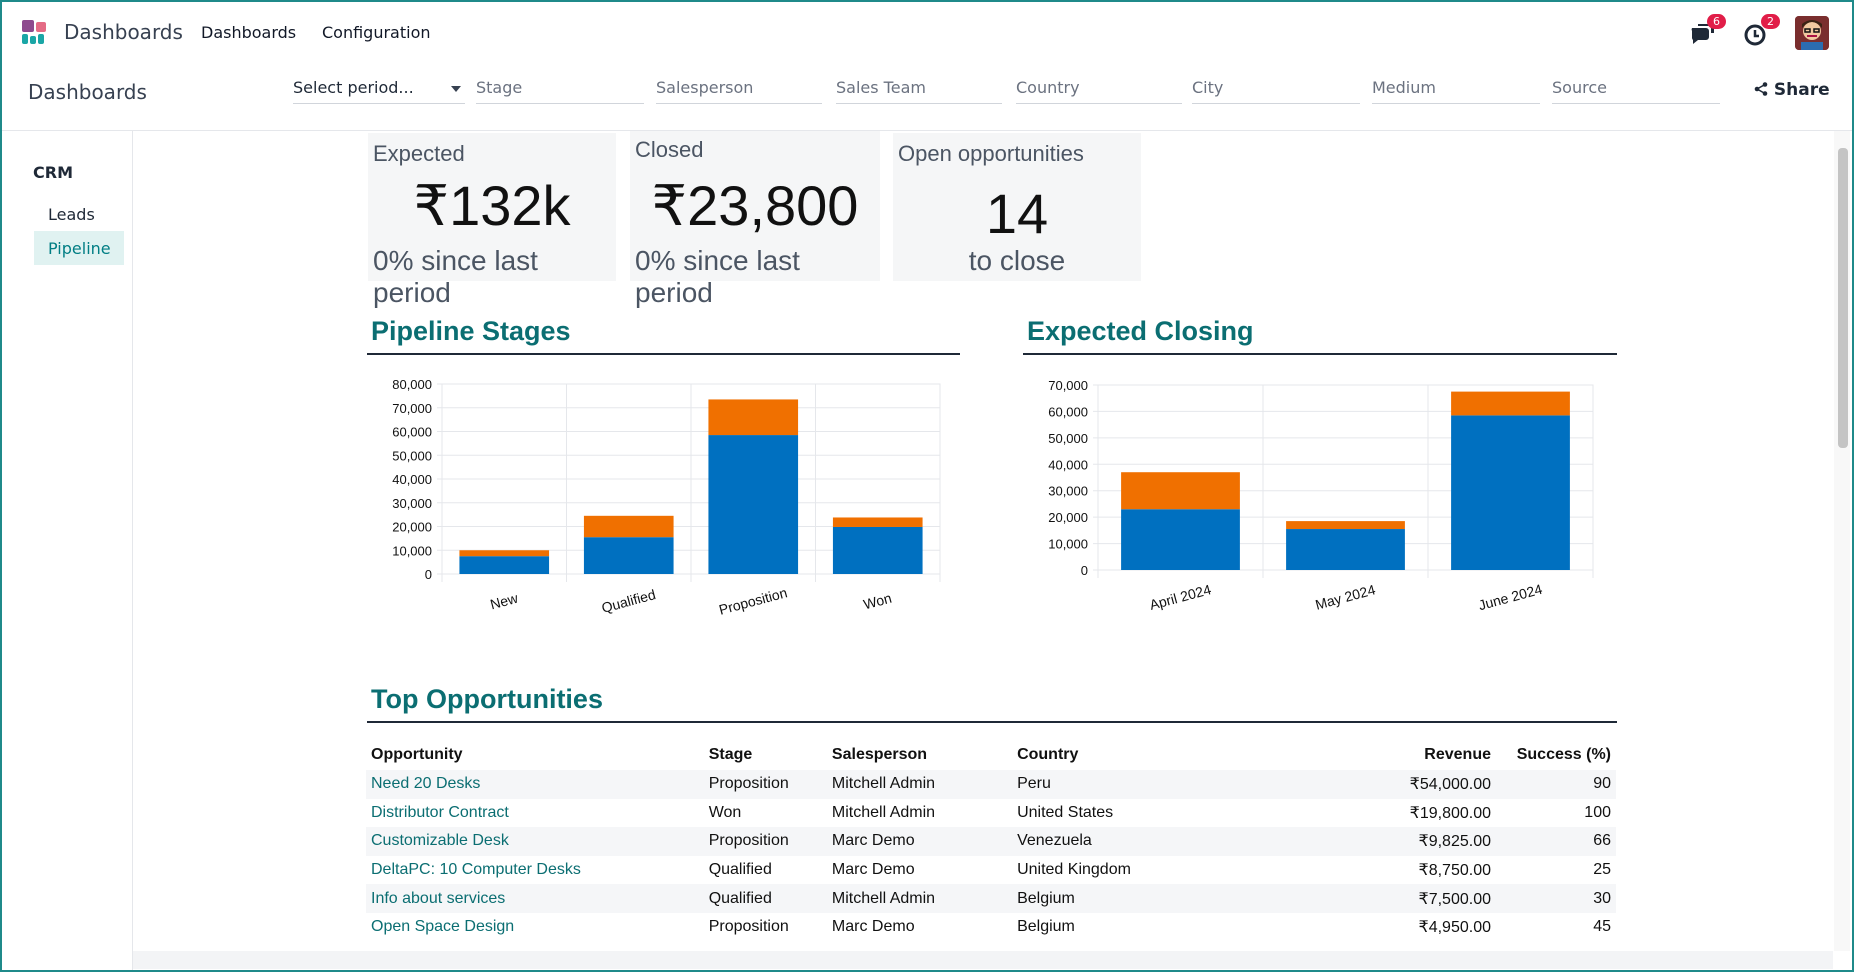 This screenshot has width=1854, height=972. Describe the element at coordinates (1125, 784) in the screenshot. I see `country-cell: Peru` at that location.